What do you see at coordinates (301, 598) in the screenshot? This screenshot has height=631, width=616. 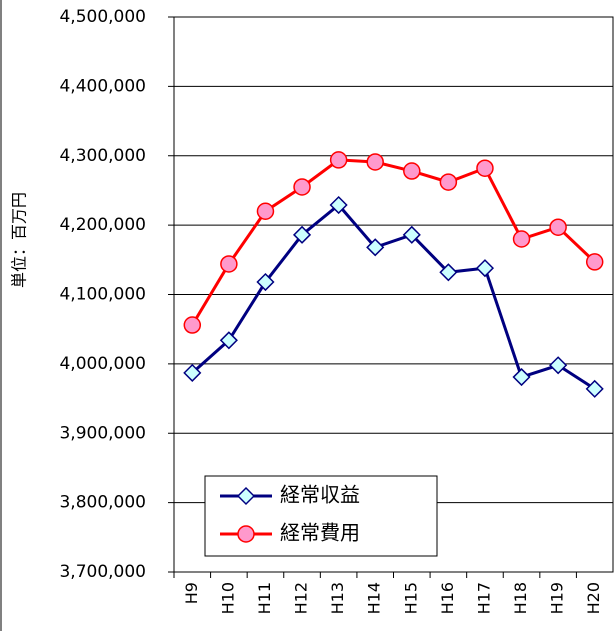 I see `x-tick-label: H12` at bounding box center [301, 598].